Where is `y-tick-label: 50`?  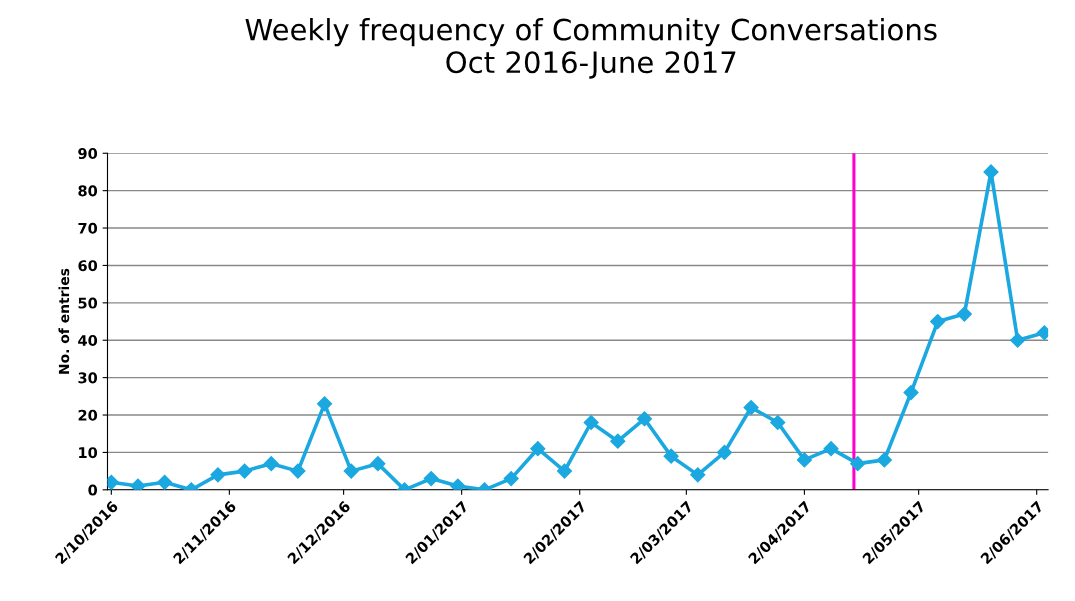 y-tick-label: 50 is located at coordinates (88, 303).